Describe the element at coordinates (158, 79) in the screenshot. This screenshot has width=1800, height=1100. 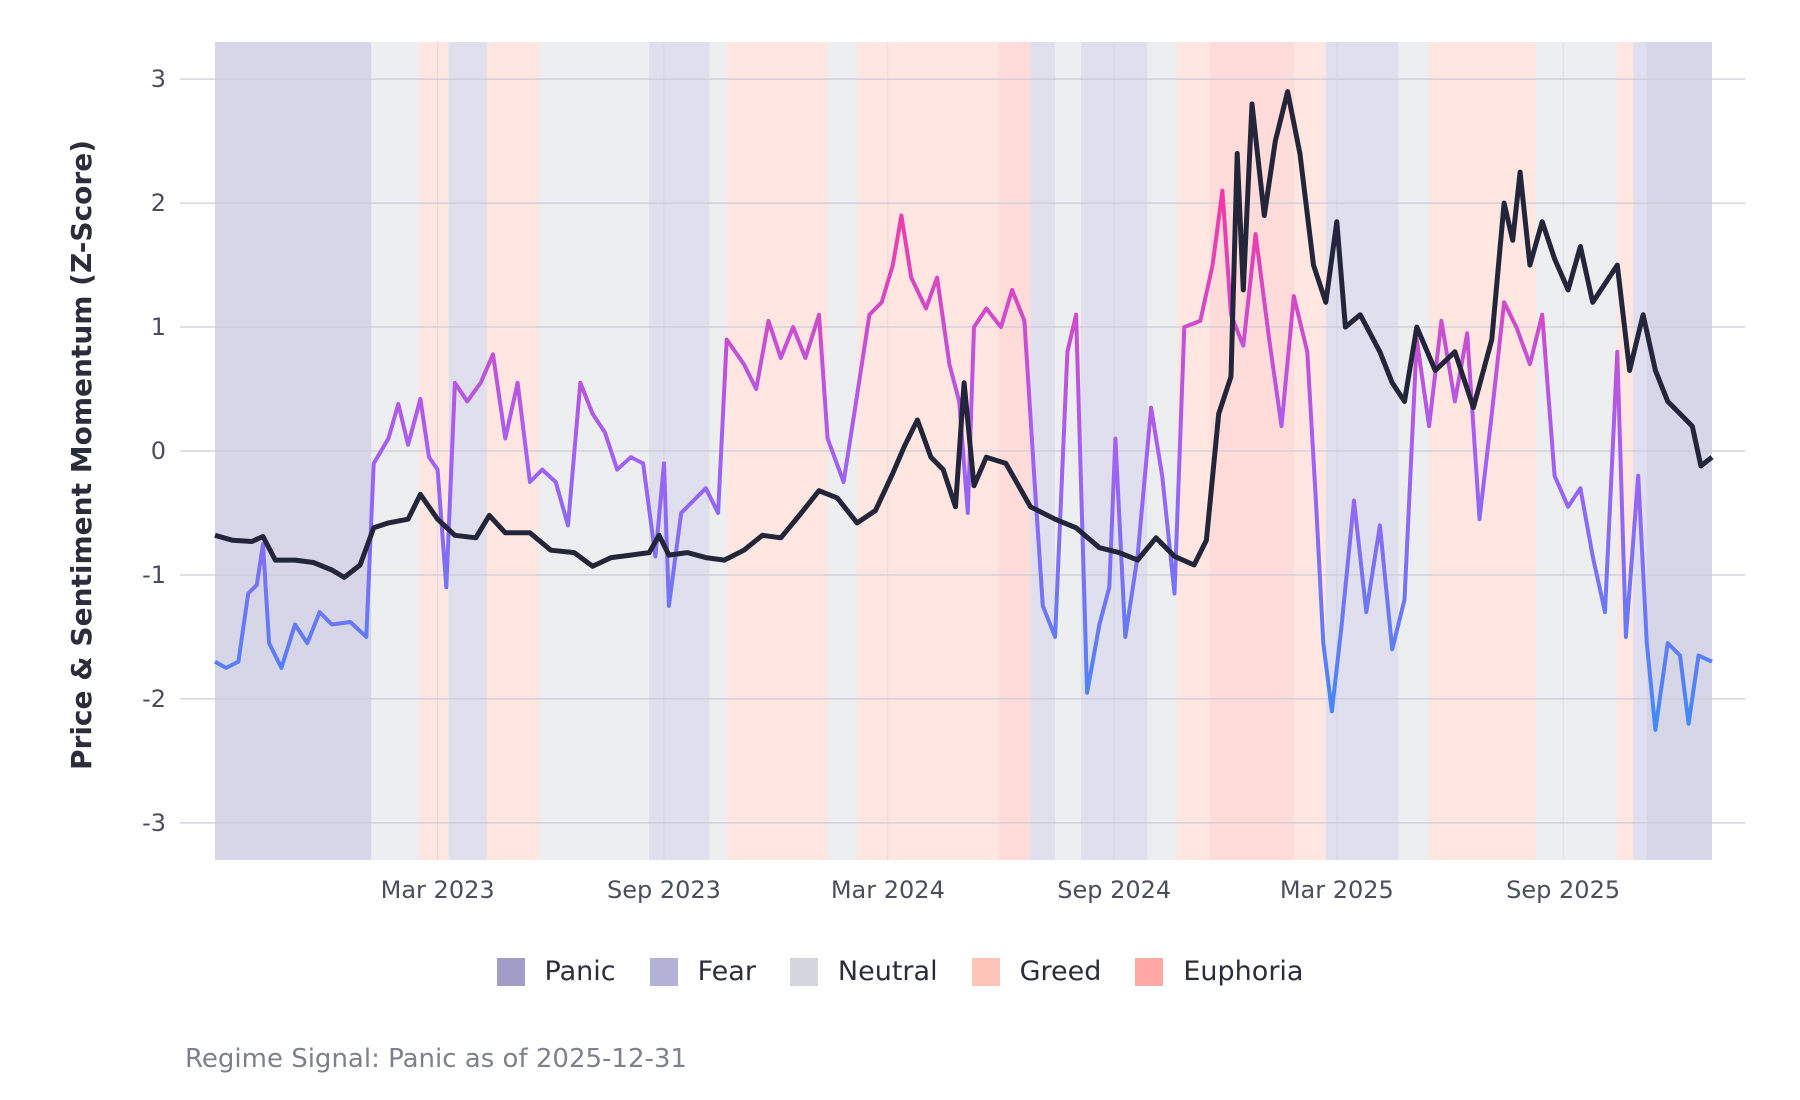
I see `y-tick-label: 3` at that location.